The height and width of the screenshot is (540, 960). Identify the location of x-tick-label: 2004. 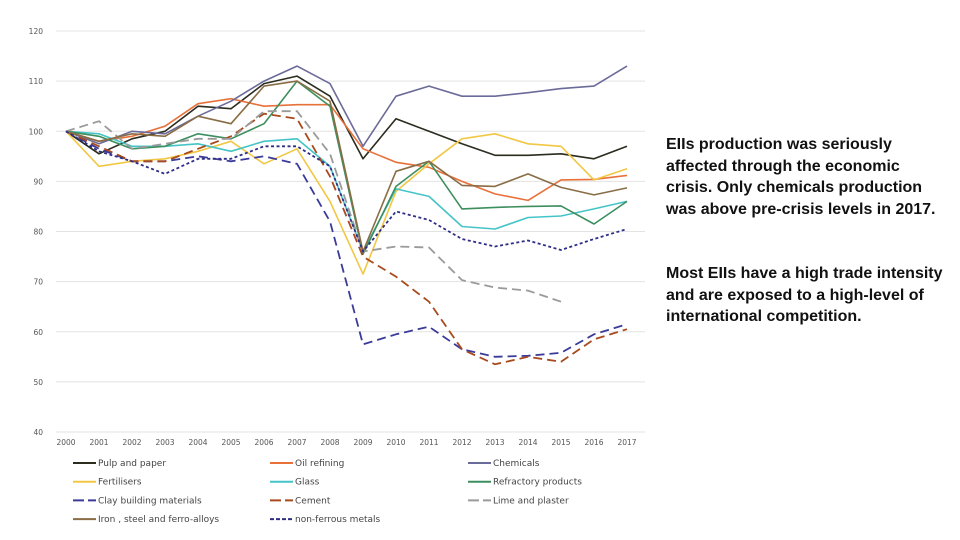
(197, 442).